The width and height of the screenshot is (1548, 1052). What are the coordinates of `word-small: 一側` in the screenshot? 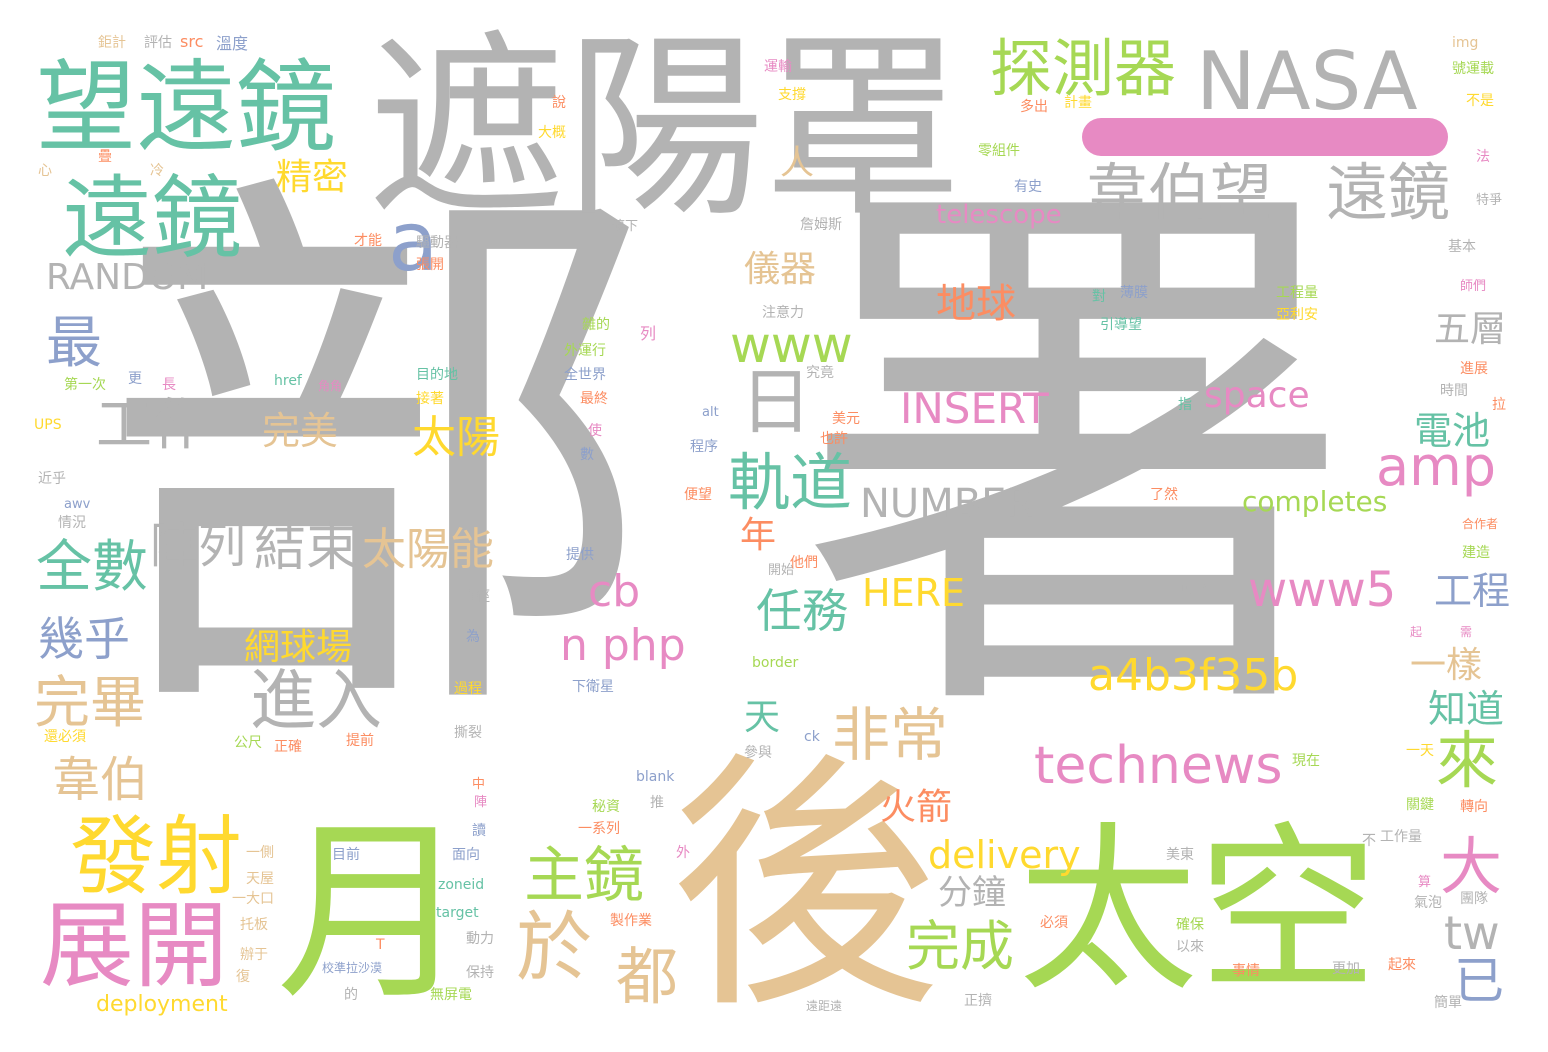 It's located at (260, 853).